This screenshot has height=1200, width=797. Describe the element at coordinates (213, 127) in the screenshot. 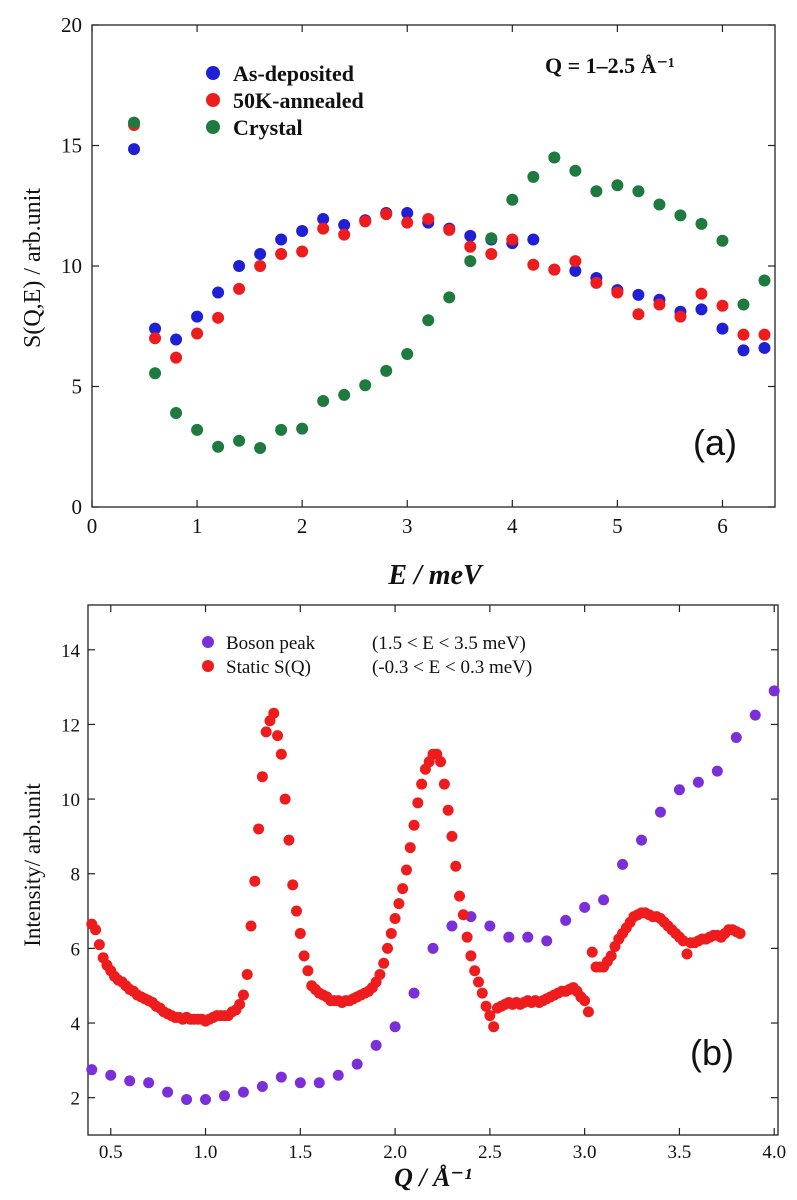

I see `legend-marker-crystal` at that location.